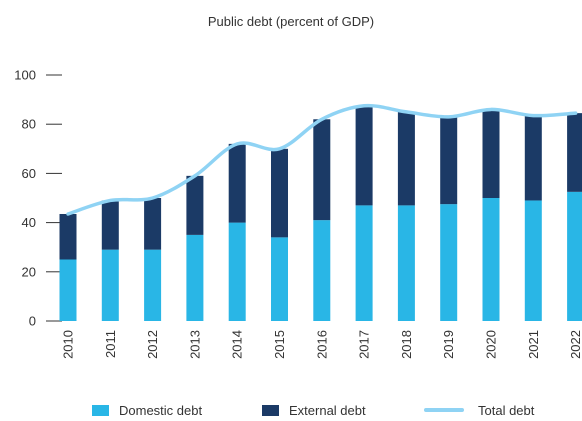 The image size is (582, 421). I want to click on x-tick-label: 2010, so click(68, 344).